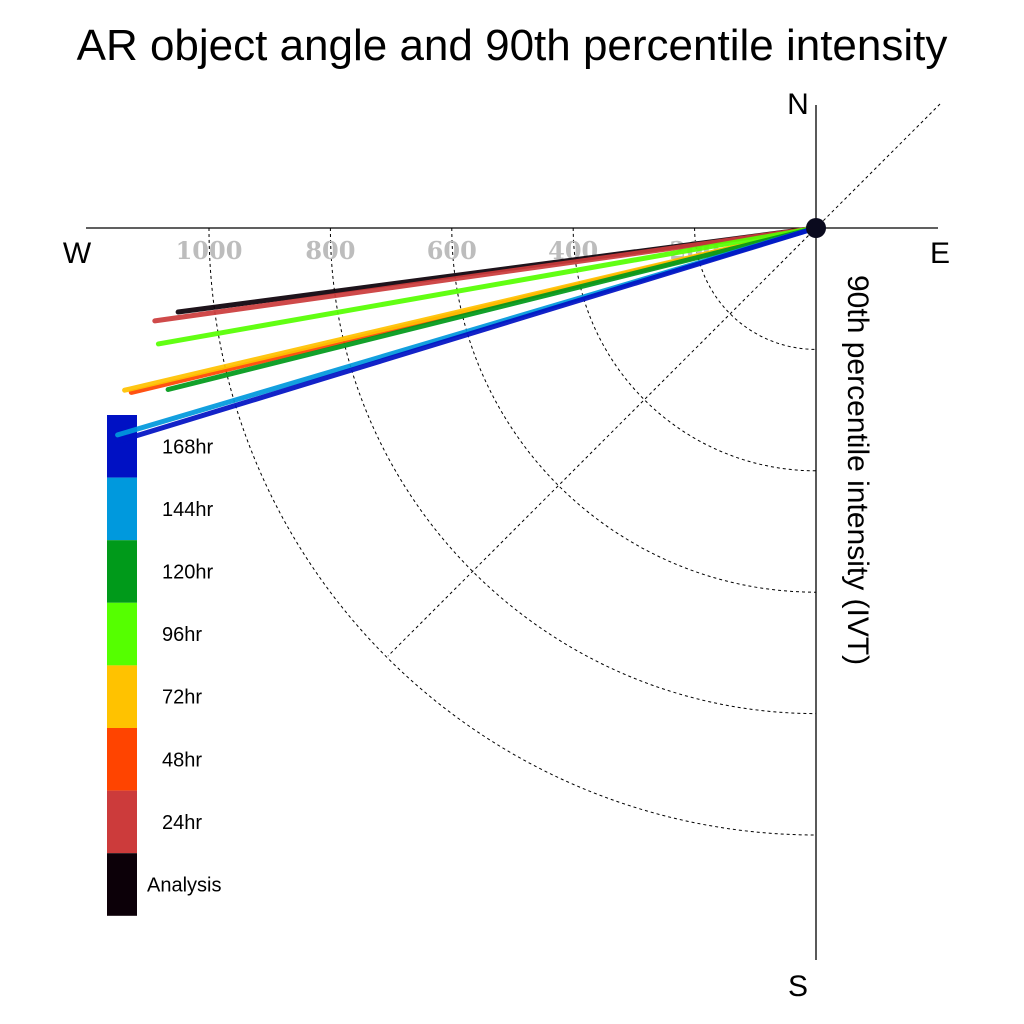 This screenshot has height=1024, width=1024. Describe the element at coordinates (798, 104) in the screenshot. I see `compass-n: N` at that location.